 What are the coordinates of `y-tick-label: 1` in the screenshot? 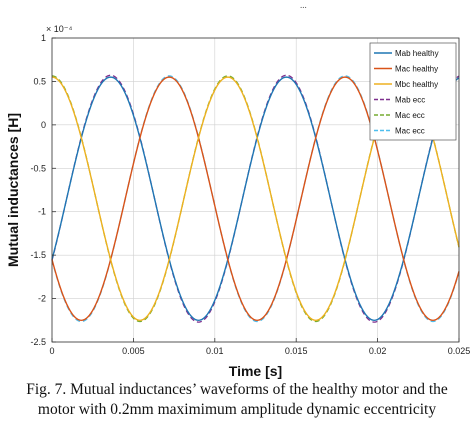 It's located at (43, 38).